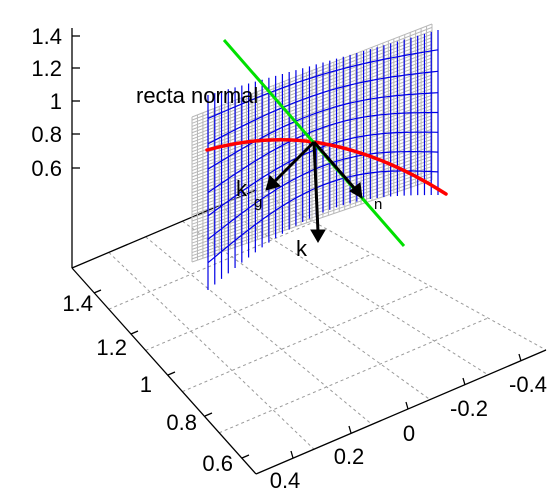  Describe the element at coordinates (528, 384) in the screenshot. I see `right-tick-label: -0.4` at that location.